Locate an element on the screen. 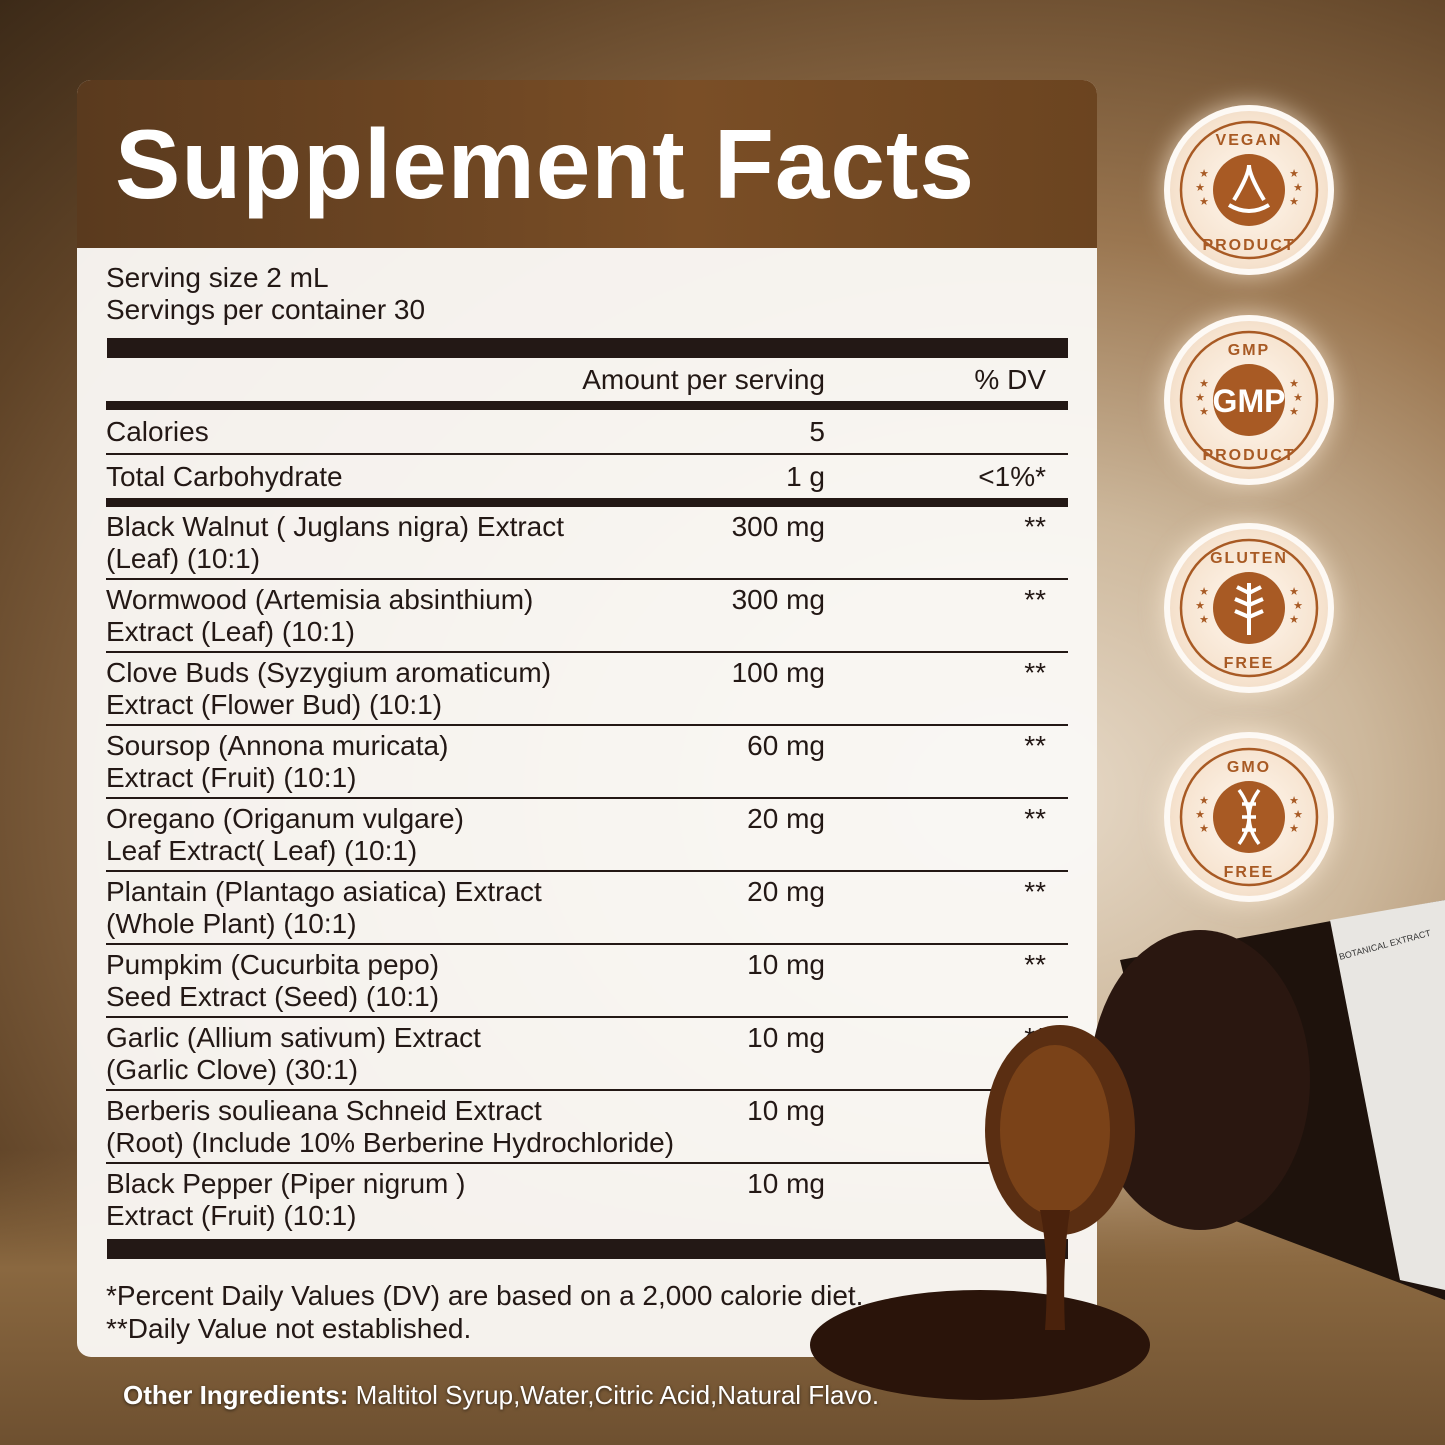 The image size is (1445, 1445). ingredient-amount: 100 mg is located at coordinates (778, 672).